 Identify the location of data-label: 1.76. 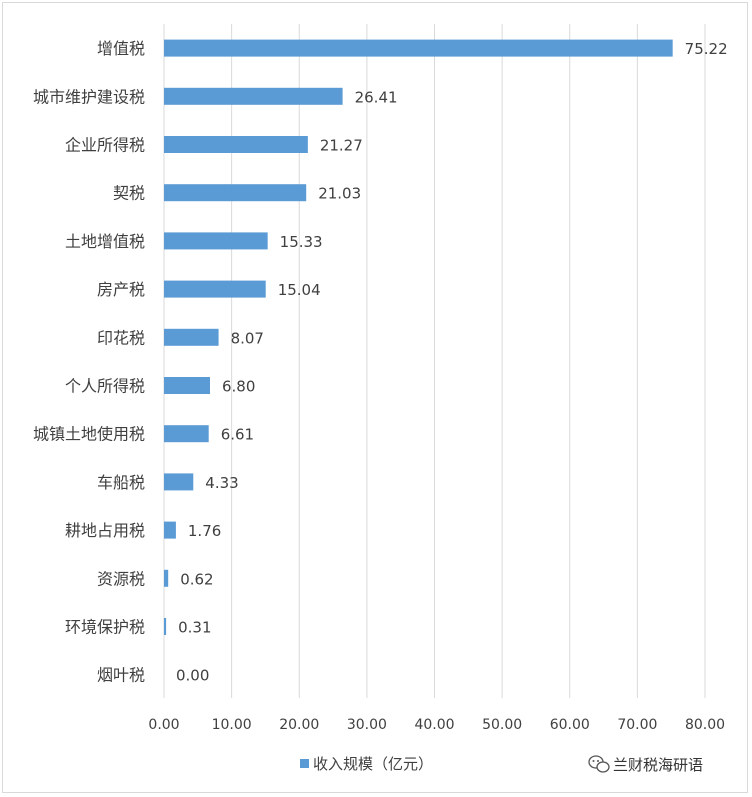
(204, 531).